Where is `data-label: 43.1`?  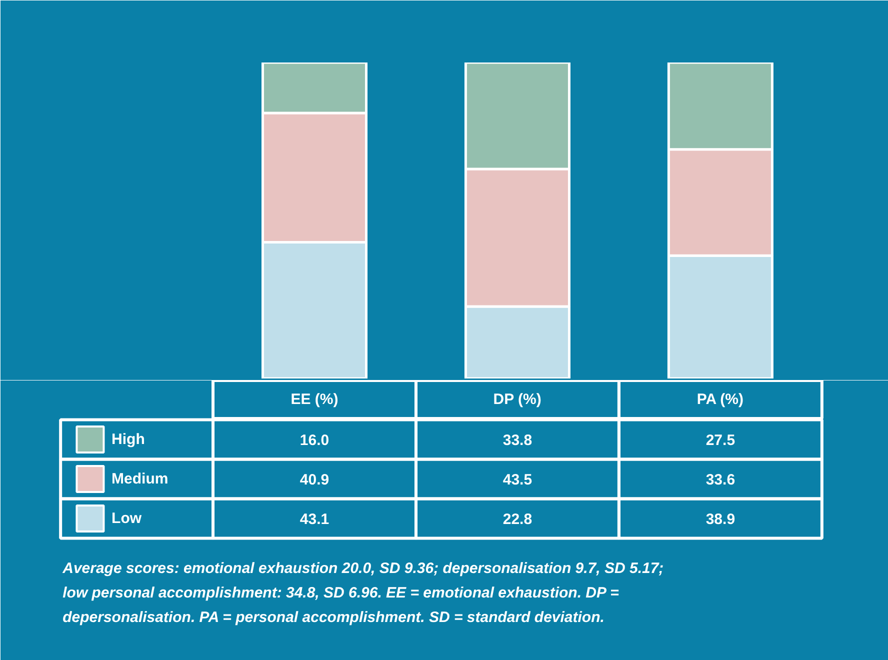 data-label: 43.1 is located at coordinates (315, 519).